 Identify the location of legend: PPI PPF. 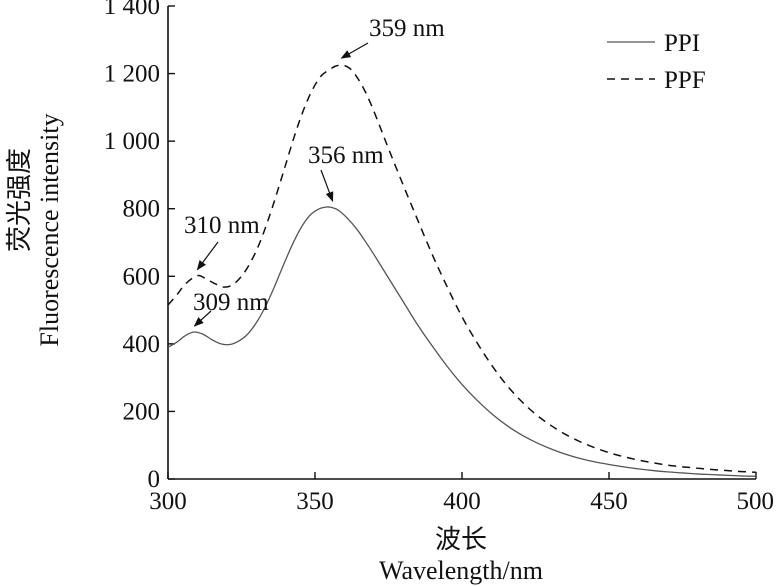
(656, 62).